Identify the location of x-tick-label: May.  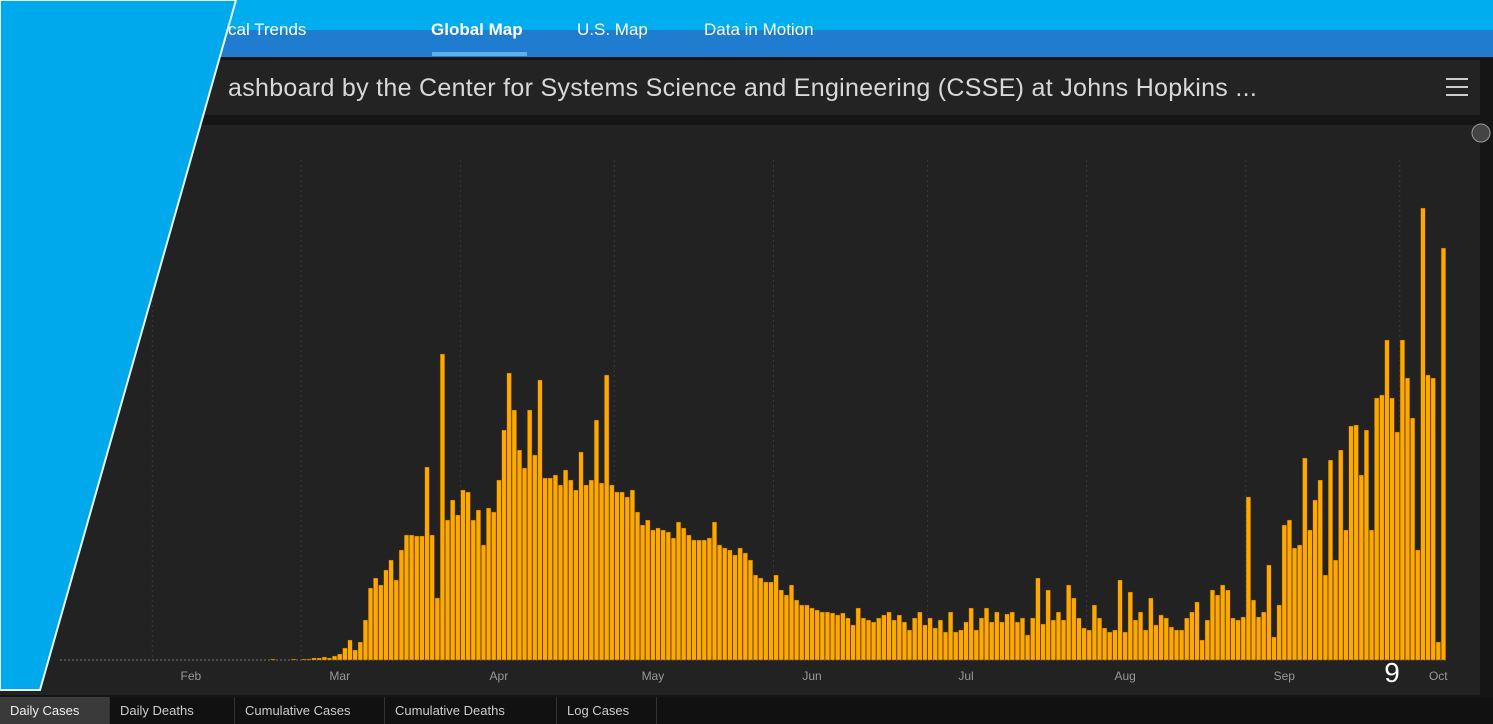
(653, 676).